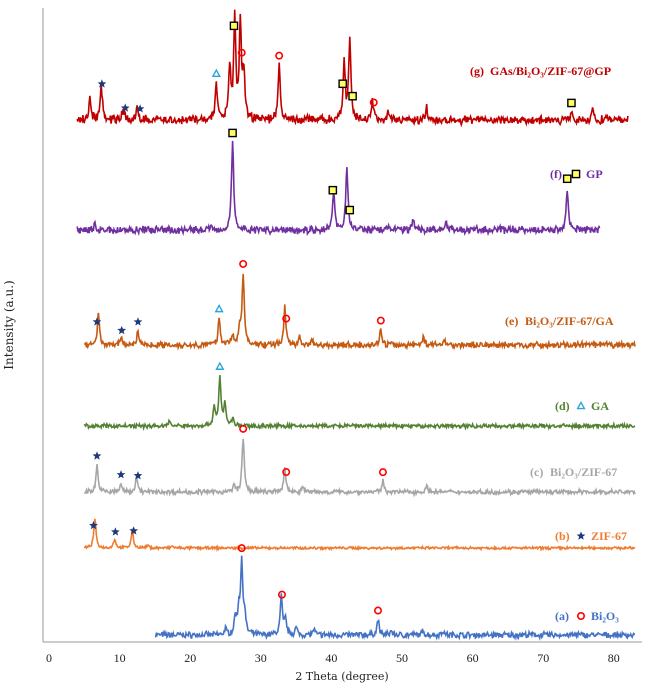 The width and height of the screenshot is (650, 685). I want to click on y-axis-title: Intensity (a.u.), so click(9, 324).